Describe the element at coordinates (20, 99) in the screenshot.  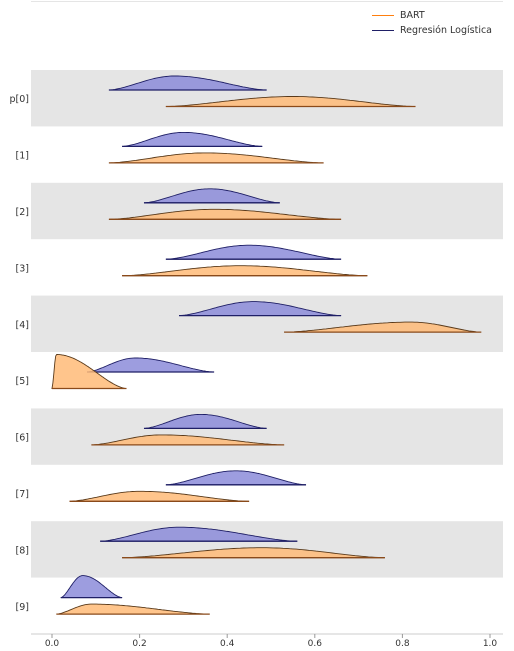
I see `y-tick-label: p[0]` at that location.